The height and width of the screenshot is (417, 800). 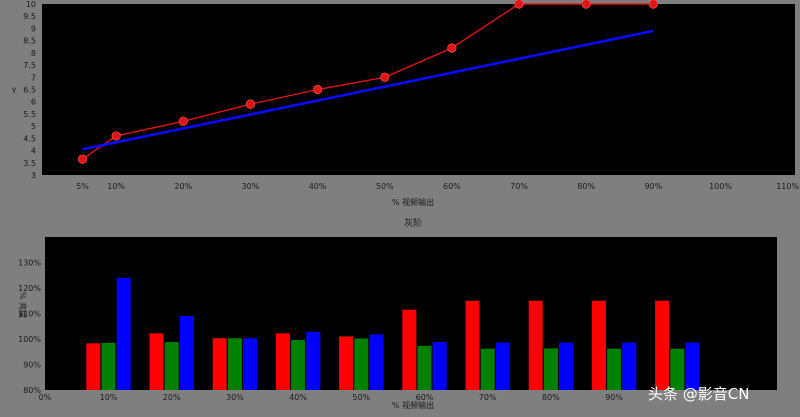 What do you see at coordinates (720, 186) in the screenshot?
I see `gamma-x-tick-label: 100%` at bounding box center [720, 186].